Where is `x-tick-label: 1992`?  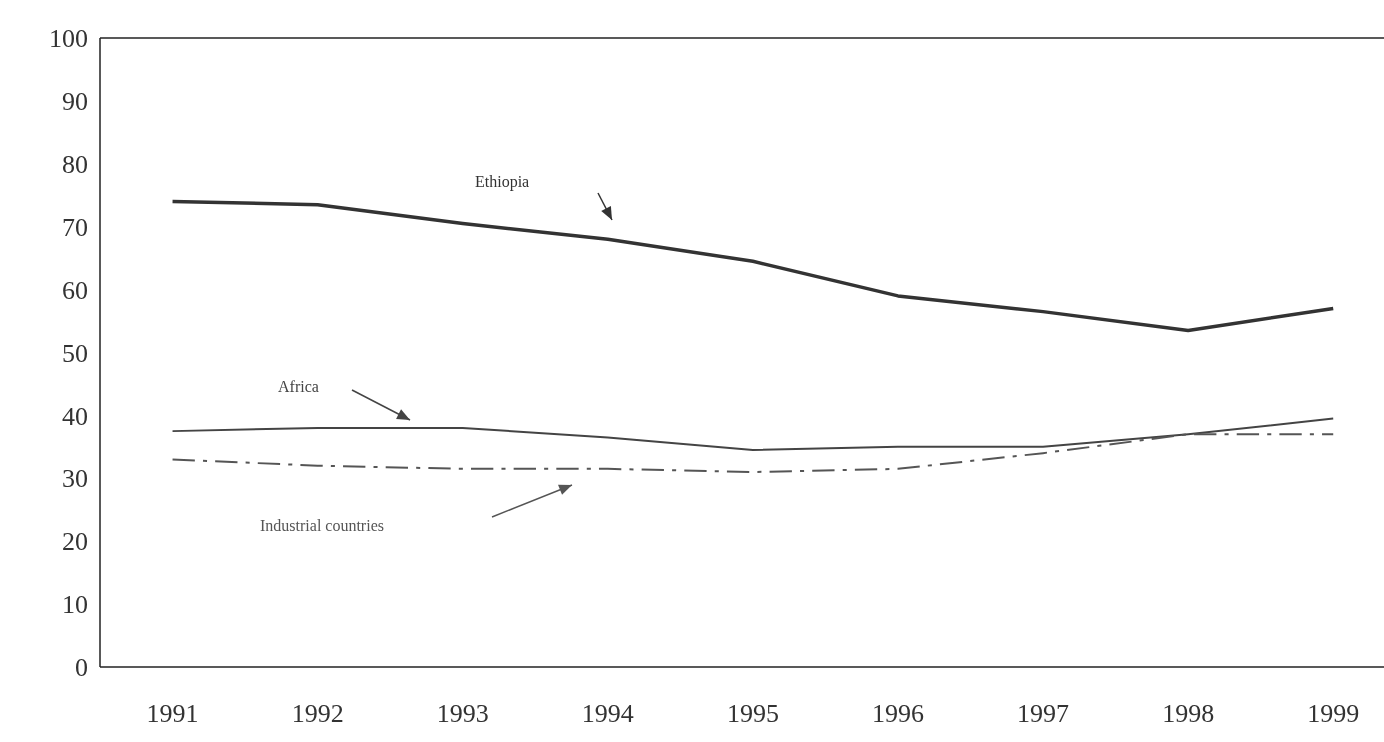 x-tick-label: 1992 is located at coordinates (317, 713).